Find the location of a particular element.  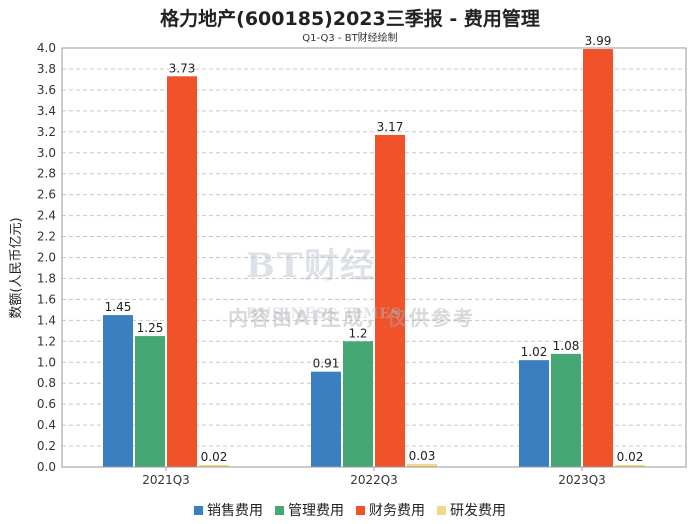

x-tick-label: 2022Q3 is located at coordinates (374, 480).